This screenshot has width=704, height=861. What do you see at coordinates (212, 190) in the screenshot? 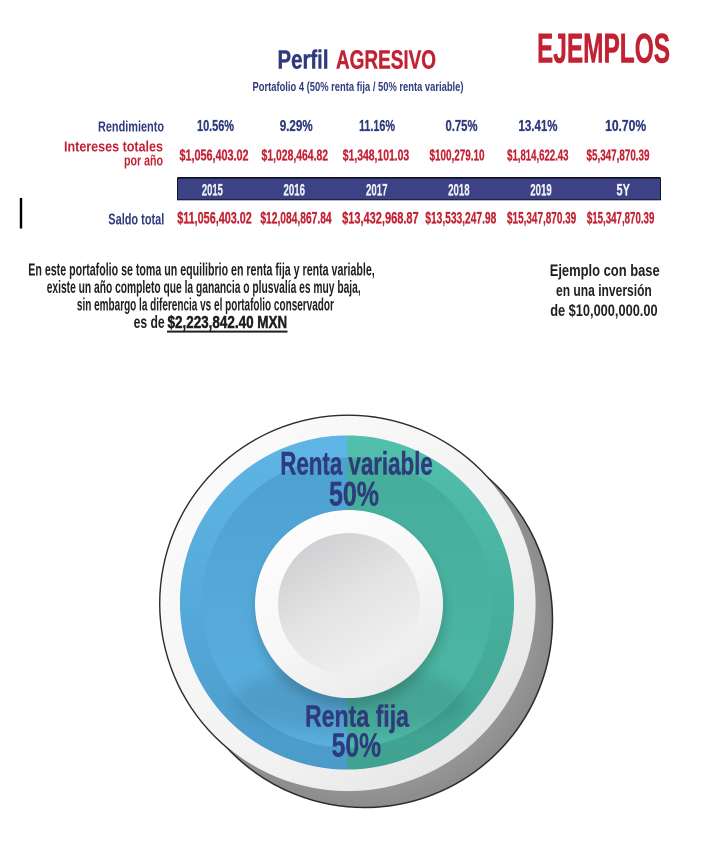
I see `svg-text: 2015` at bounding box center [212, 190].